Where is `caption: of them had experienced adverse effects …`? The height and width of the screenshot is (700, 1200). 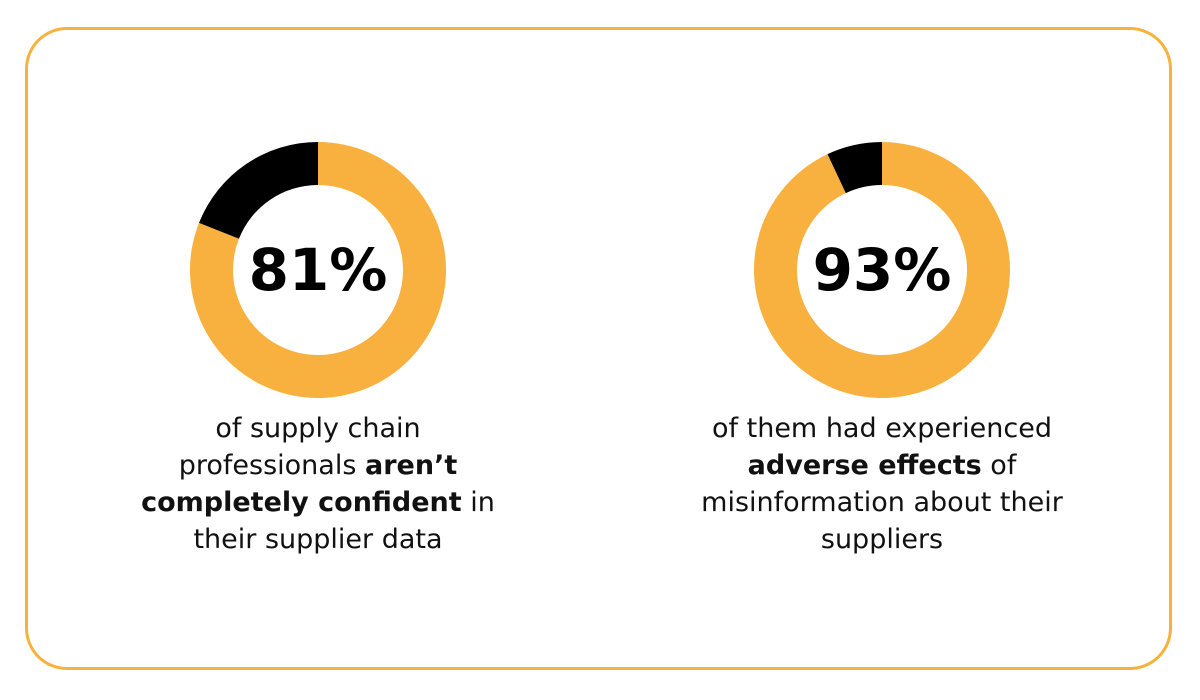 caption: of them had experienced adverse effects … is located at coordinates (882, 484).